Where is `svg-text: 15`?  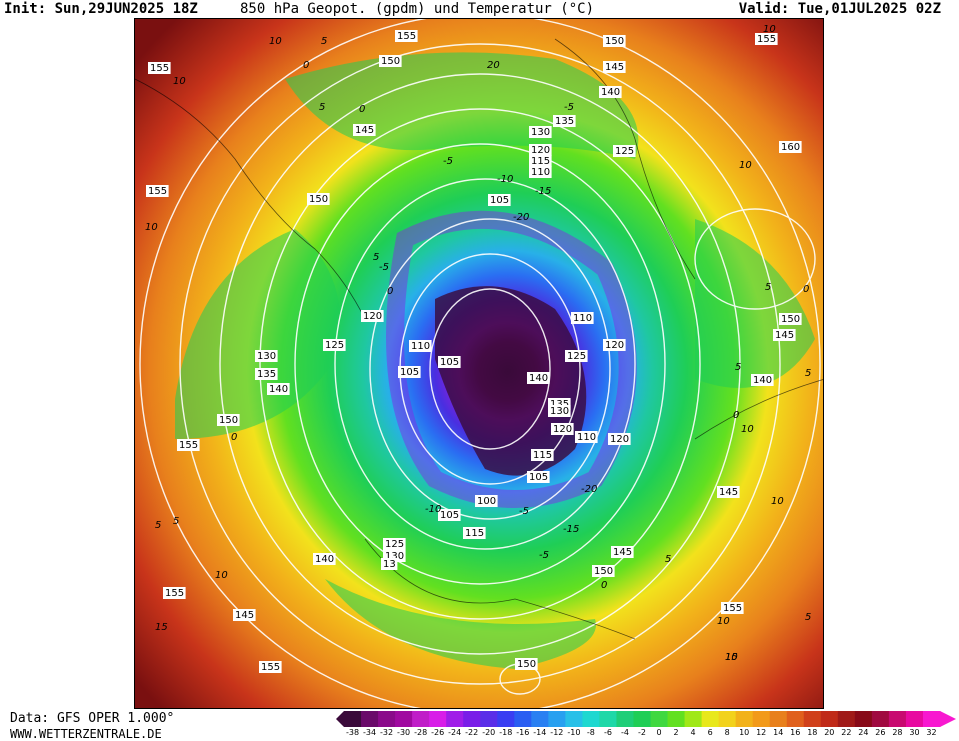 svg-text: 15 is located at coordinates (161, 627).